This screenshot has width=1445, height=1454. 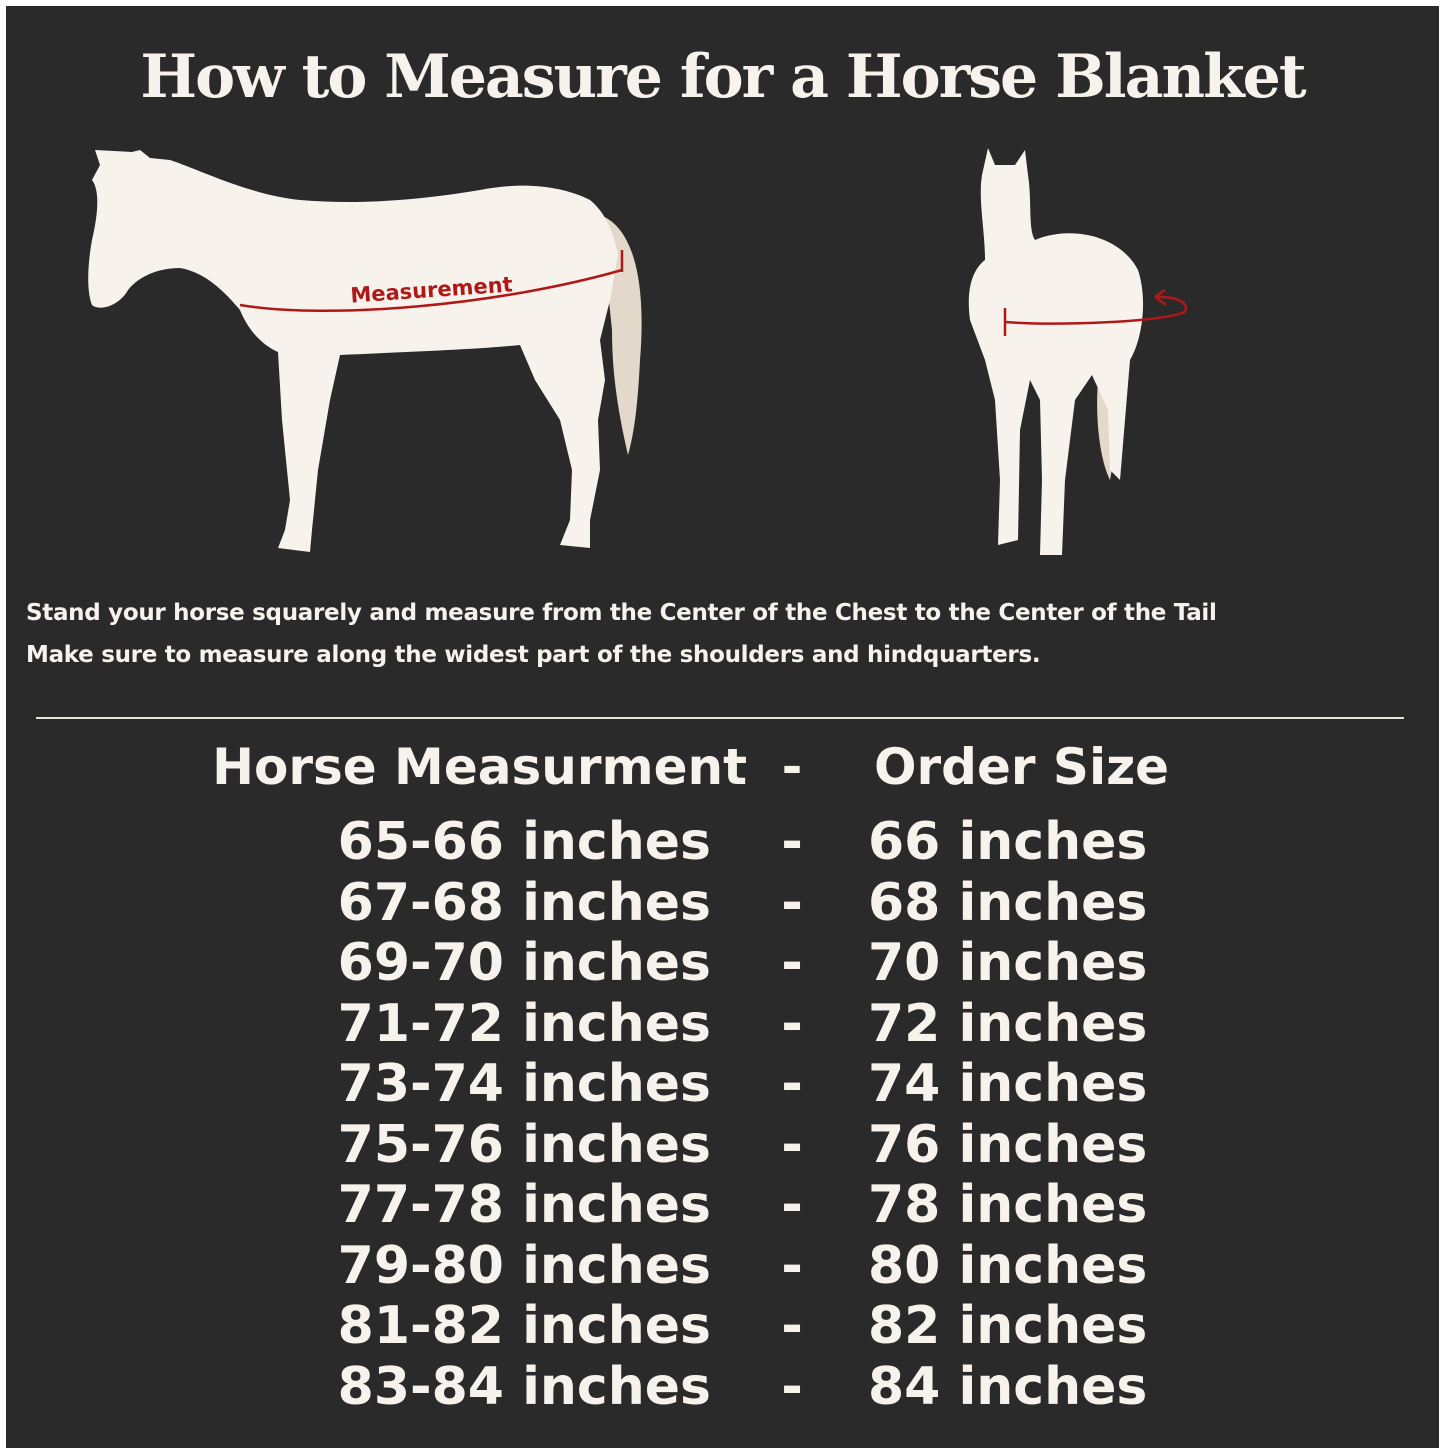 What do you see at coordinates (722, 1084) in the screenshot?
I see `table-row: 73-74 inches - 74 inches` at bounding box center [722, 1084].